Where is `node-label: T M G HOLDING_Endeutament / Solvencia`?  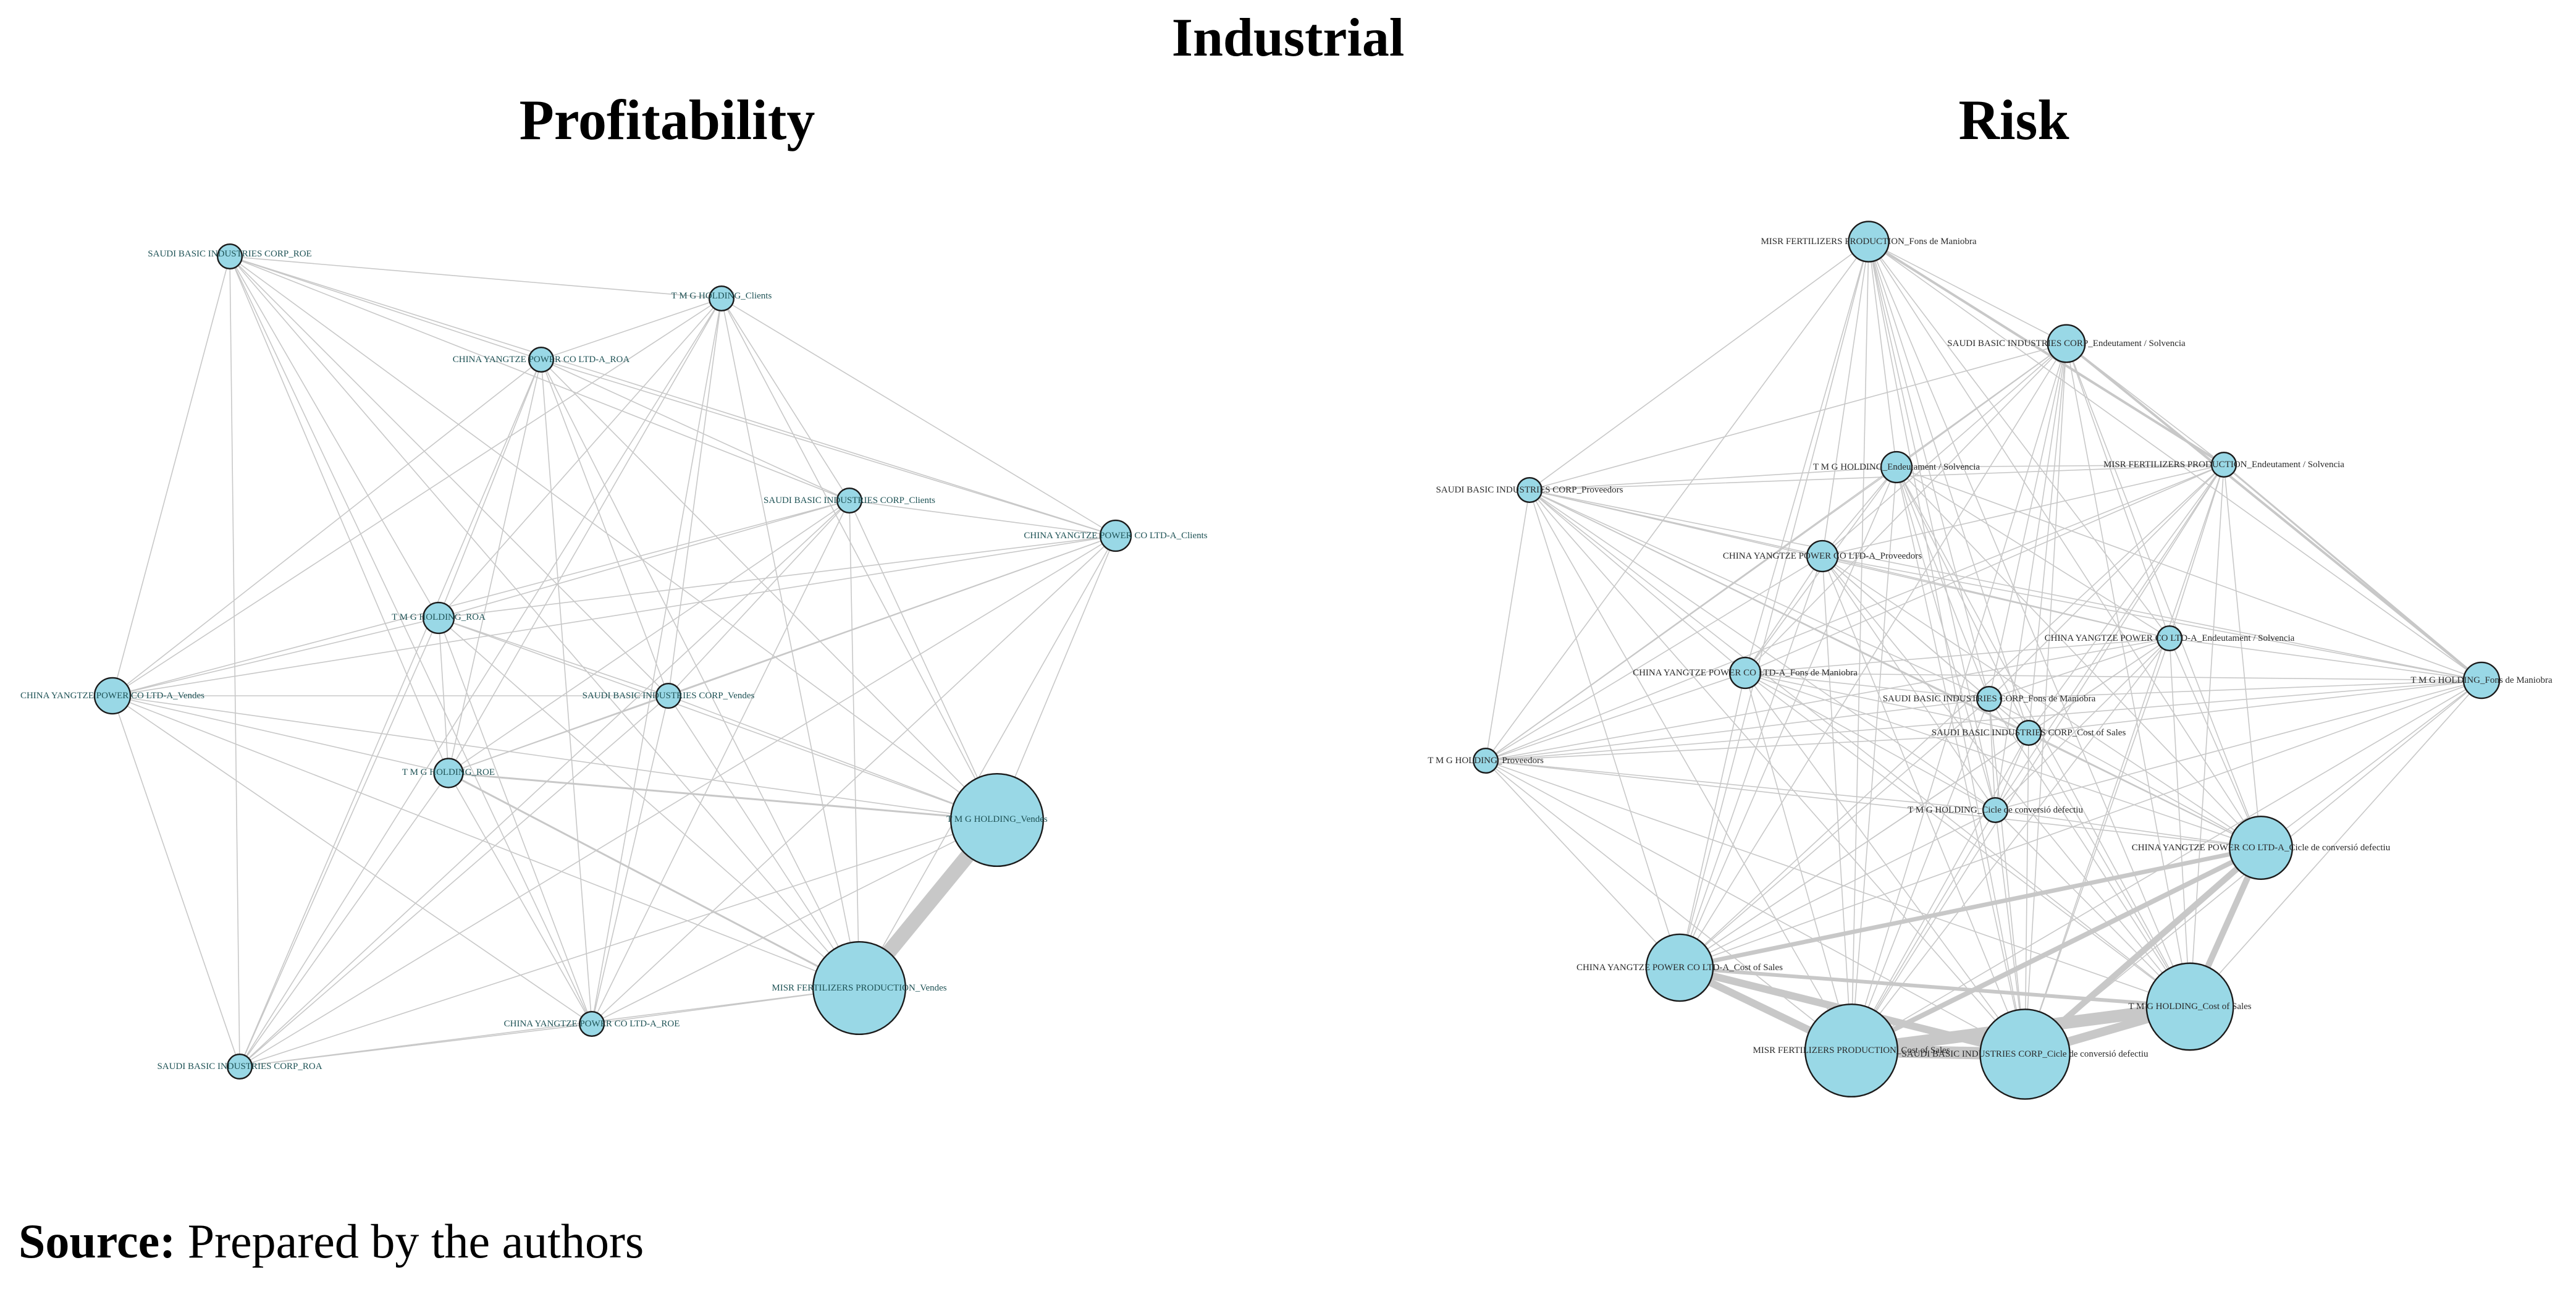 node-label: T M G HOLDING_Endeutament / Solvencia is located at coordinates (1896, 467).